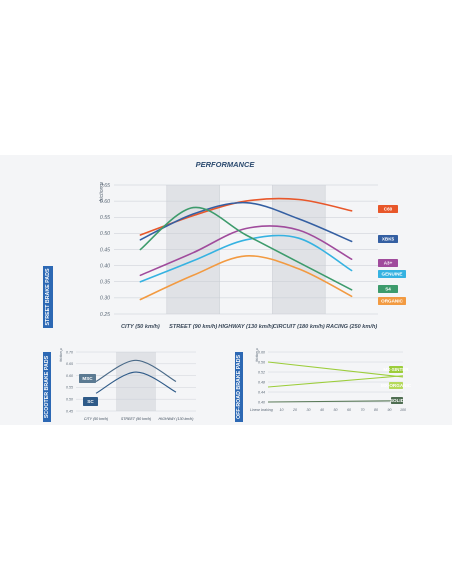 Image resolution: width=452 pixels, height=584 pixels. I want to click on series-line-mx-sinter, so click(335, 369).